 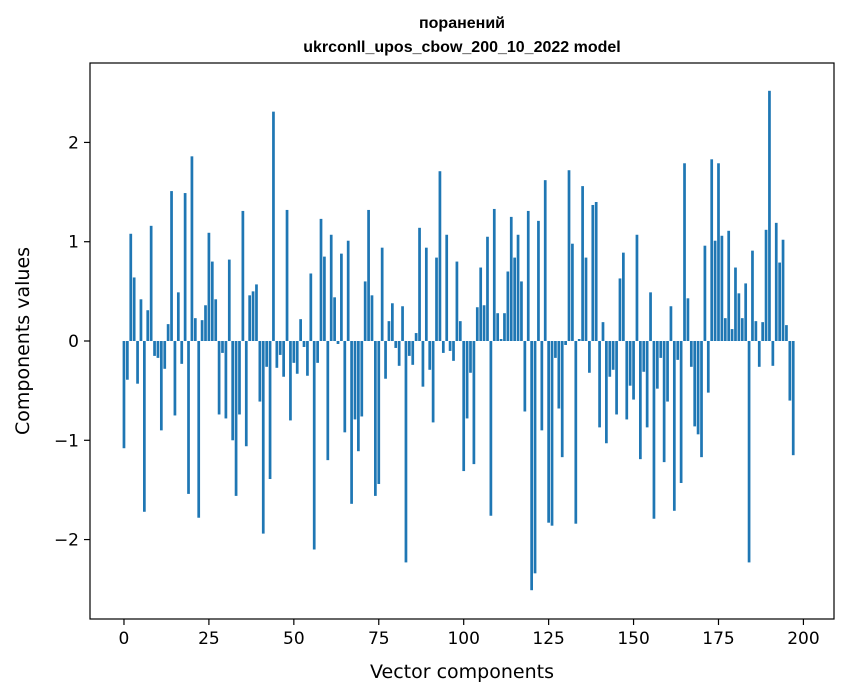 I want to click on x-tick-label-150: 150, so click(x=633, y=639).